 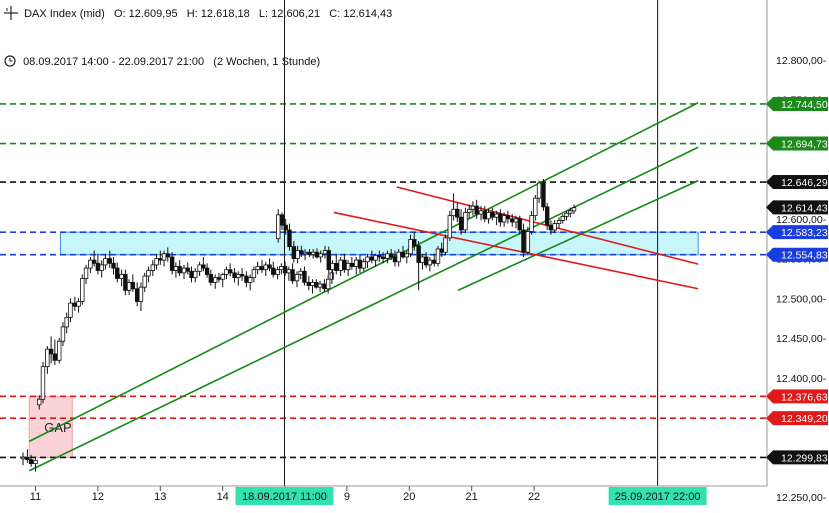 I want to click on level-badge: 12.646,29, so click(x=797, y=182).